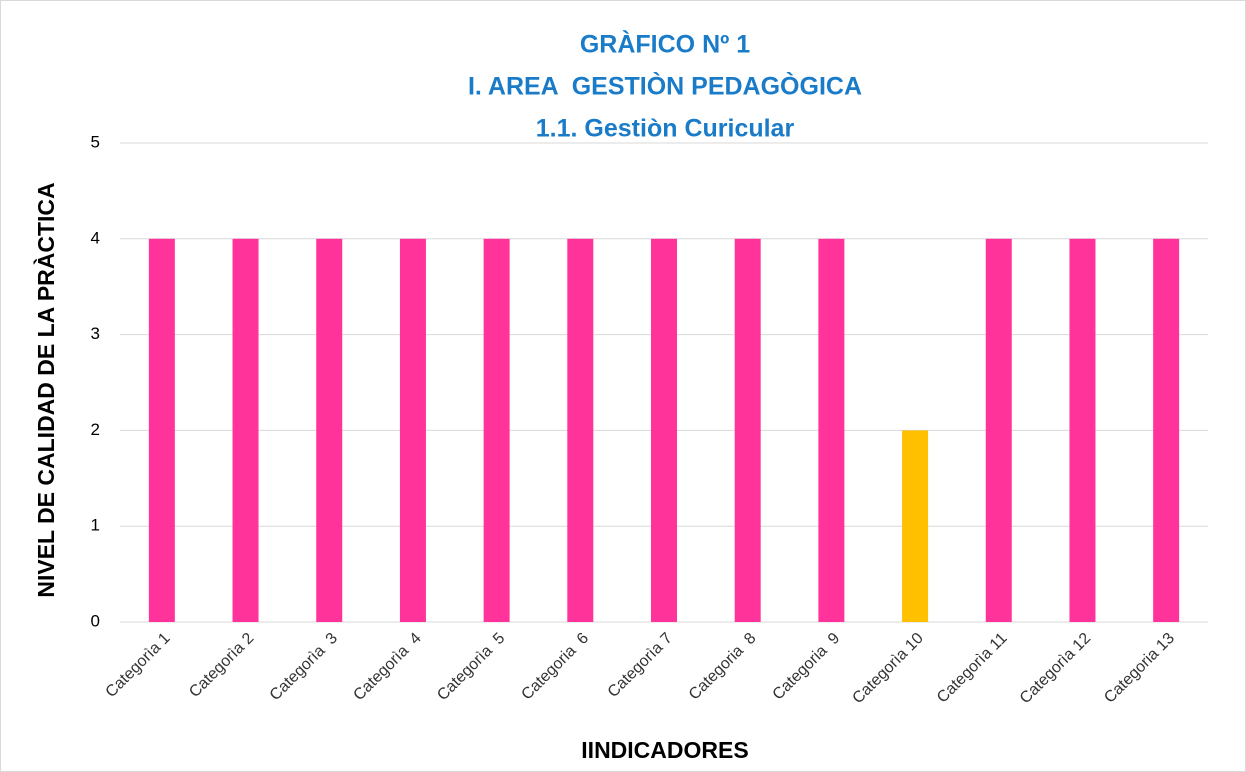  I want to click on y-tick-label: 0, so click(95, 620).